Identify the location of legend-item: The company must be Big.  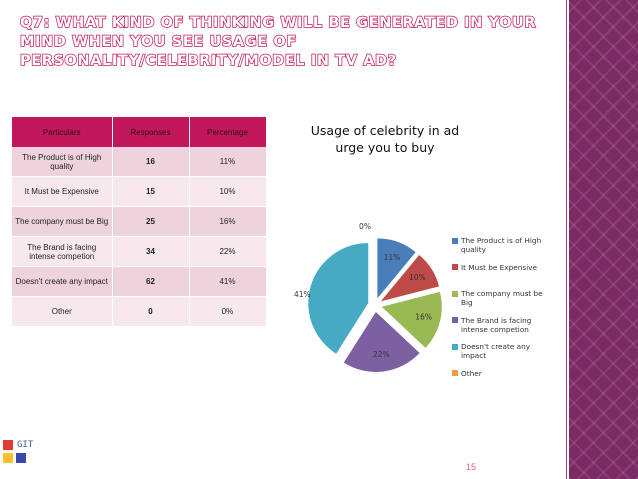
(501, 302).